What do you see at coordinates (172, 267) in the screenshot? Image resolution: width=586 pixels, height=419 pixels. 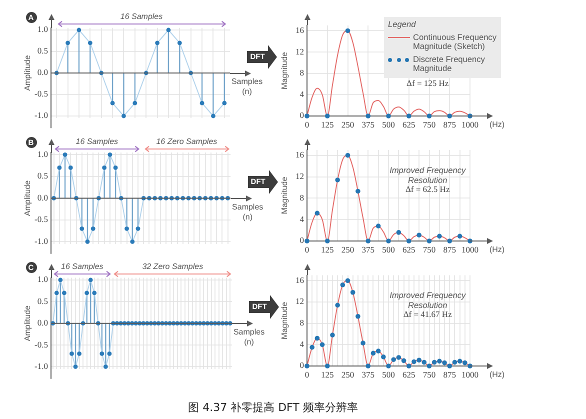 I see `text: 32 Zero Samples` at bounding box center [172, 267].